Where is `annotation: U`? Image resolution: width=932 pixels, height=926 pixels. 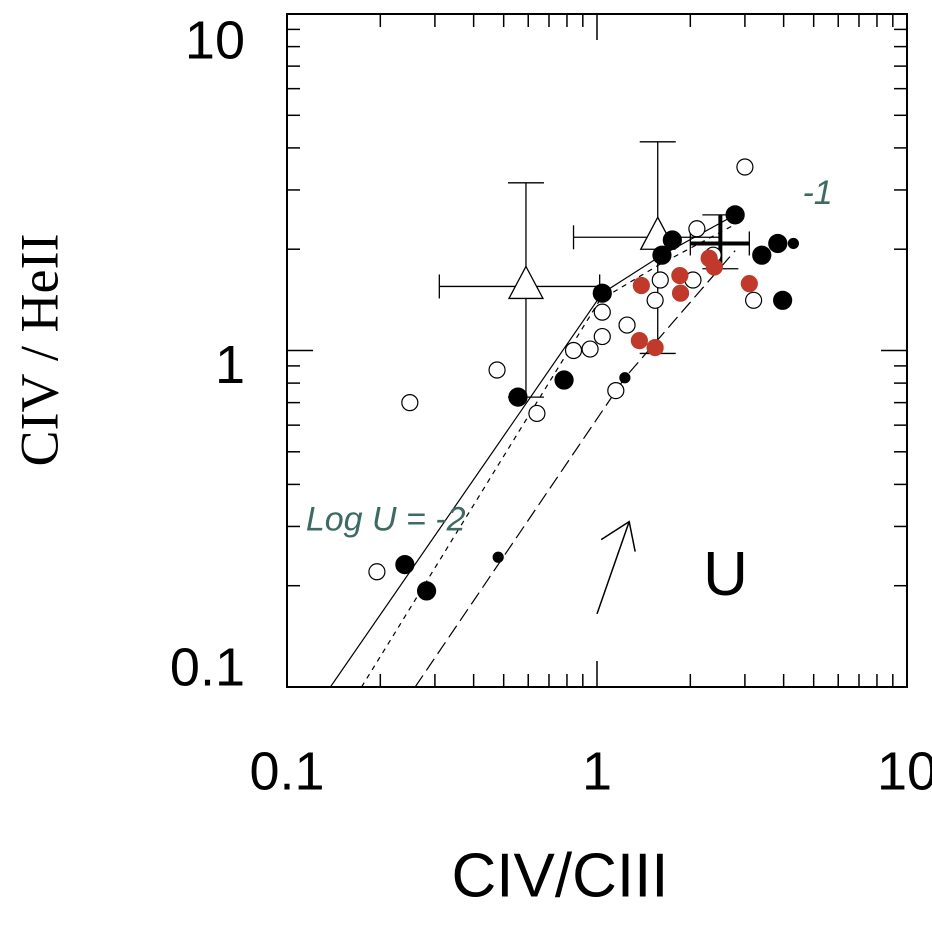 annotation: U is located at coordinates (725, 574).